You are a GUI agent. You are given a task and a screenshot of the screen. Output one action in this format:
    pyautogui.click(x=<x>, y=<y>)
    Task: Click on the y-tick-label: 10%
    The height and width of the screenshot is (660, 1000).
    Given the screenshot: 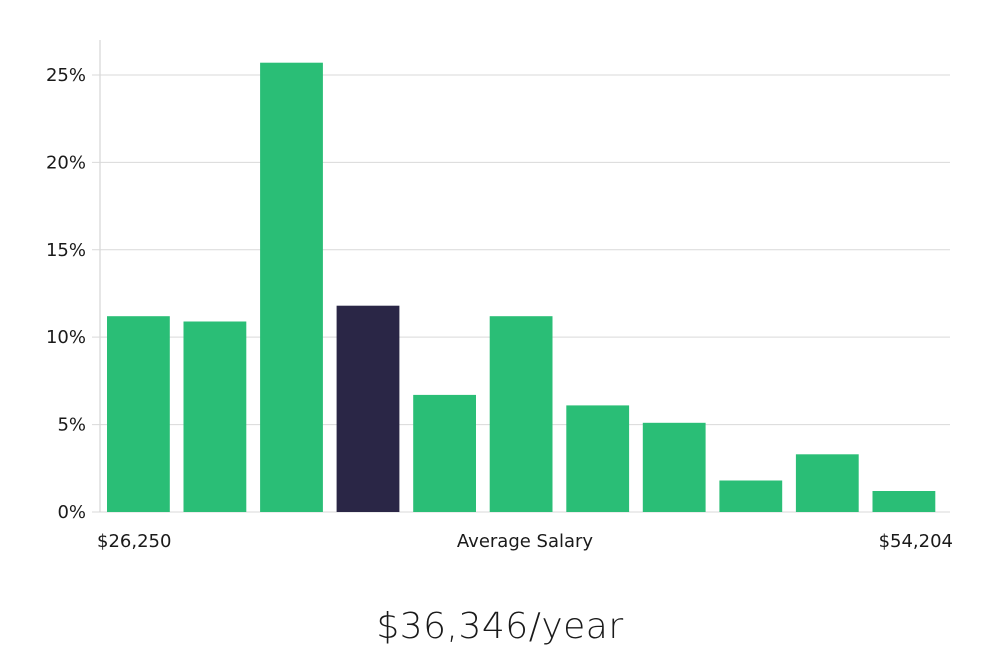 What is the action you would take?
    pyautogui.click(x=66, y=337)
    